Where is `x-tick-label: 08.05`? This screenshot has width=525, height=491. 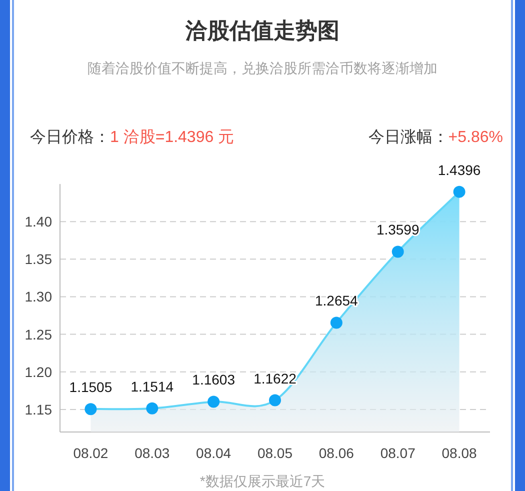
x-tick-label: 08.05 is located at coordinates (275, 453).